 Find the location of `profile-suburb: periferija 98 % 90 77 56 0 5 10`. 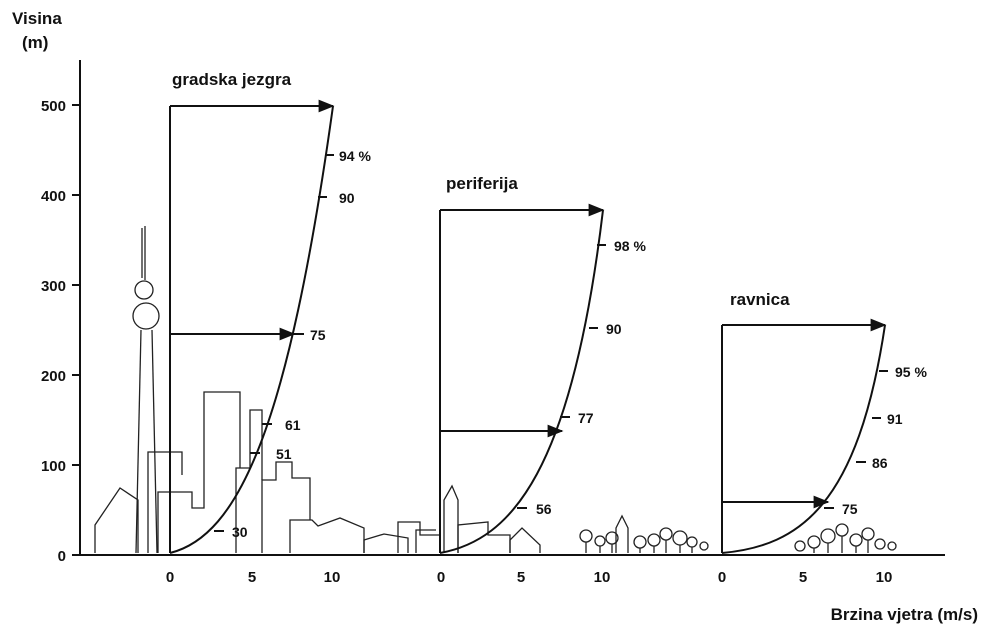

profile-suburb: periferija 98 % 90 77 56 0 5 10 is located at coordinates (542, 380).